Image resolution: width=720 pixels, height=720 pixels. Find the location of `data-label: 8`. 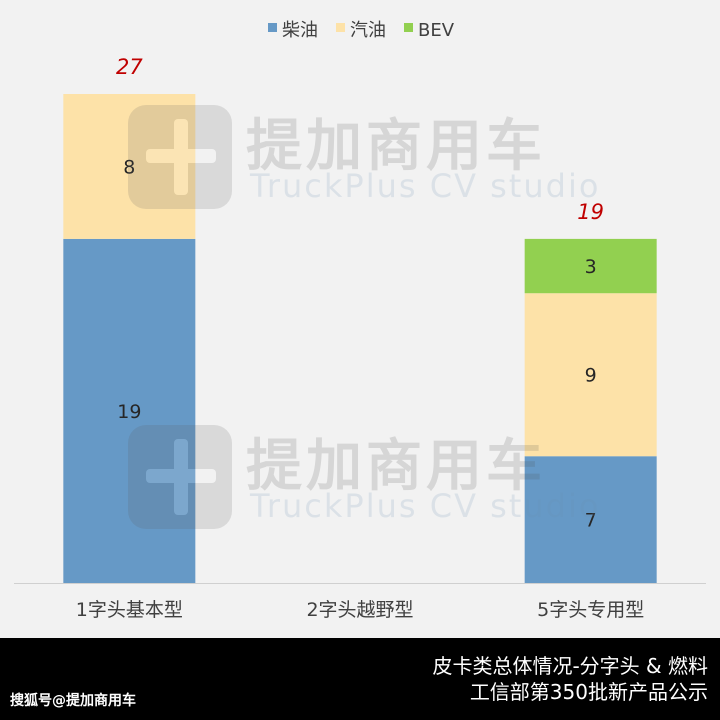

data-label: 8 is located at coordinates (129, 167).